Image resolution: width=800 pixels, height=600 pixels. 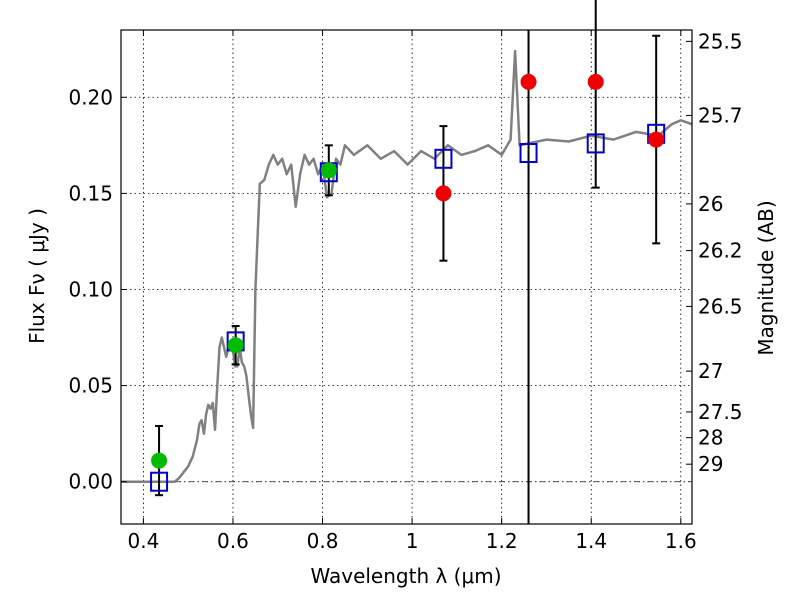 What do you see at coordinates (766, 277) in the screenshot?
I see `right-axis-label: Magnitude (AB)` at bounding box center [766, 277].